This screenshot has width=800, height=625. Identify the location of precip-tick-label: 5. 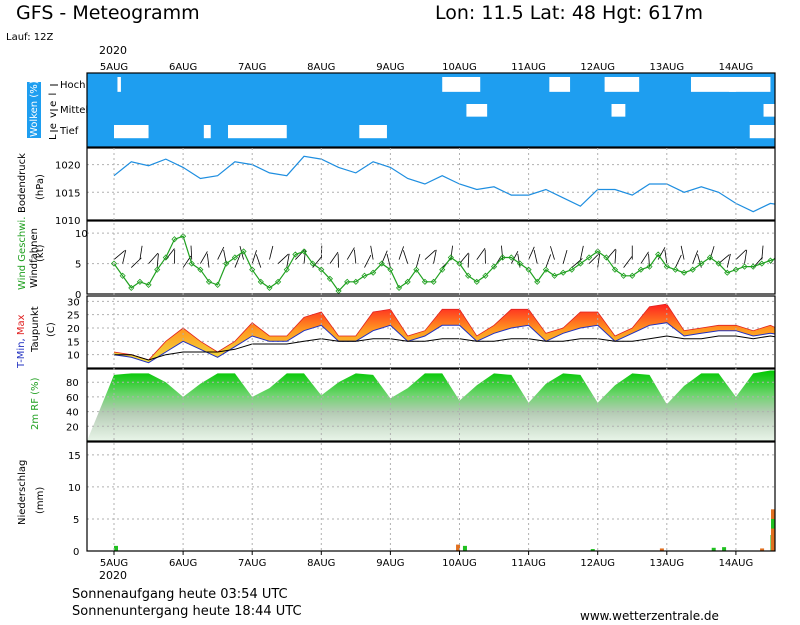
(76, 520).